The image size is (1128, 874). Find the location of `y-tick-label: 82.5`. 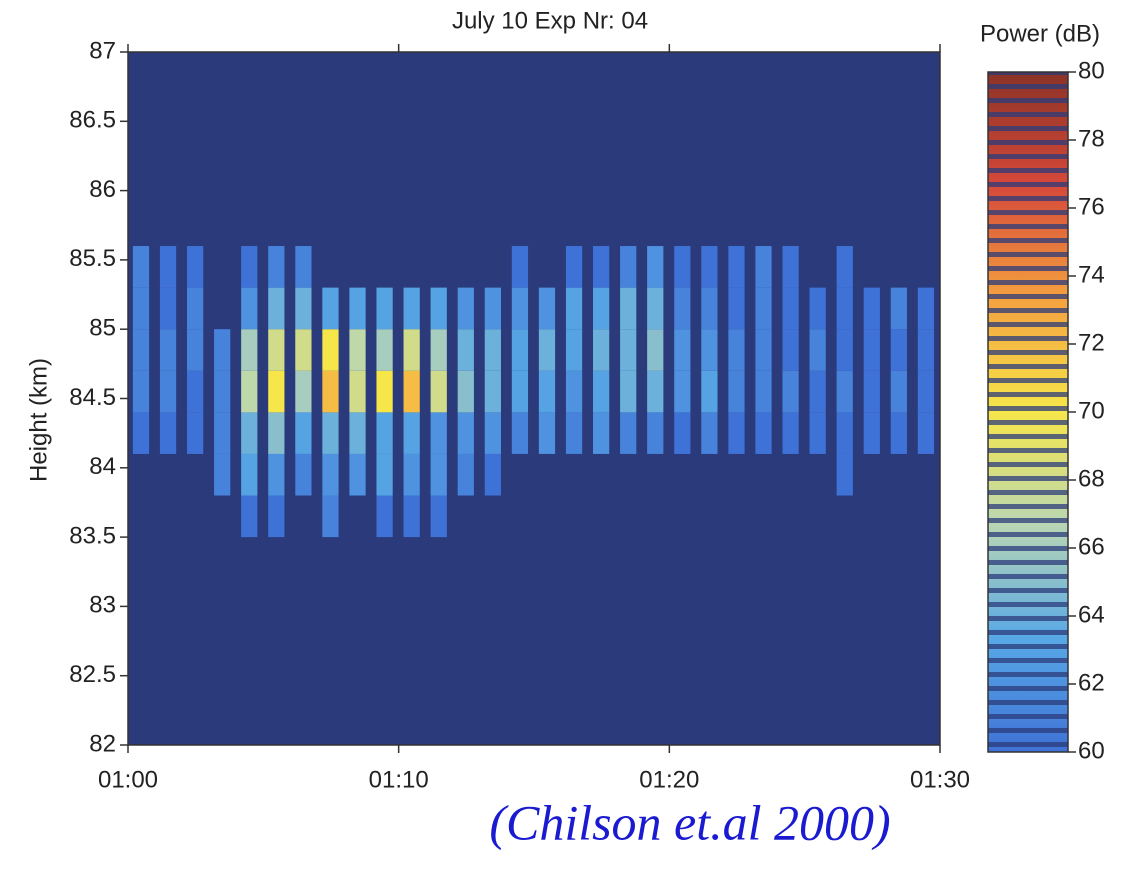

y-tick-label: 82.5 is located at coordinates (92, 674).